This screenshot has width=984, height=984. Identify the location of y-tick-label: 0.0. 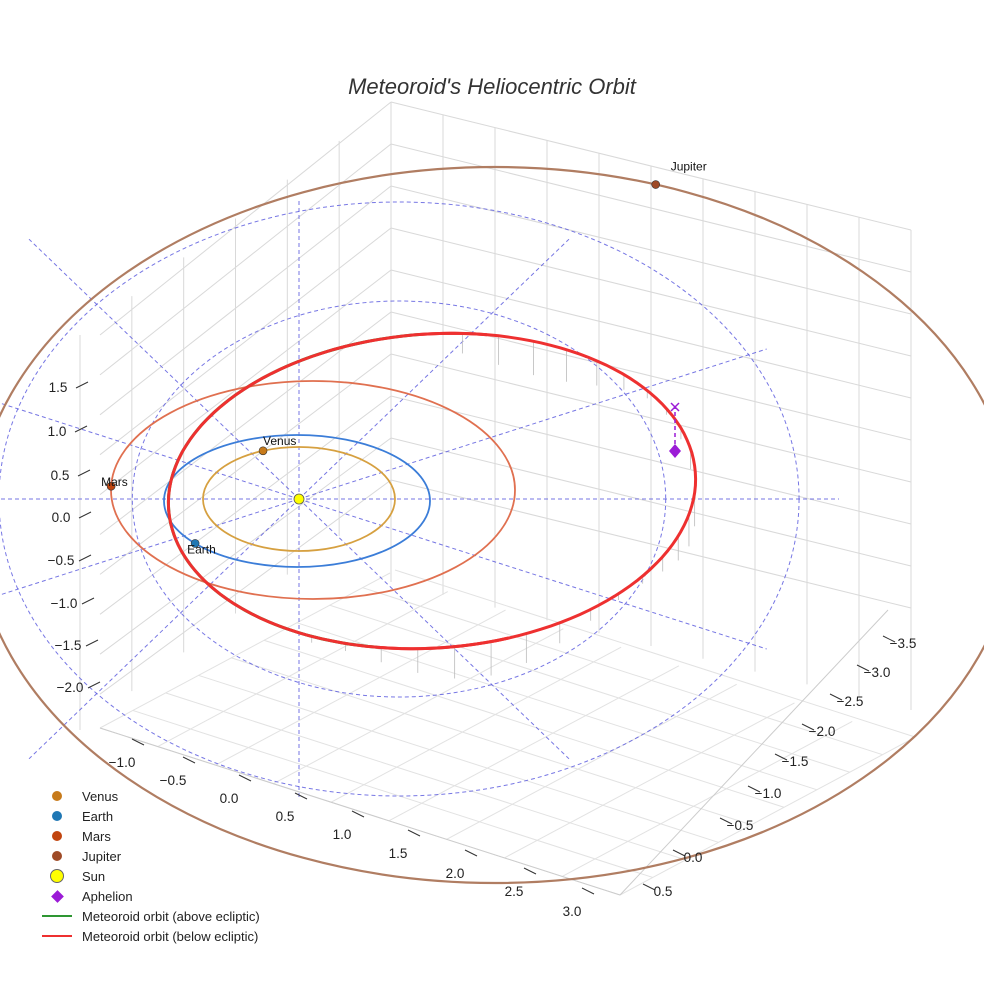
(693, 857).